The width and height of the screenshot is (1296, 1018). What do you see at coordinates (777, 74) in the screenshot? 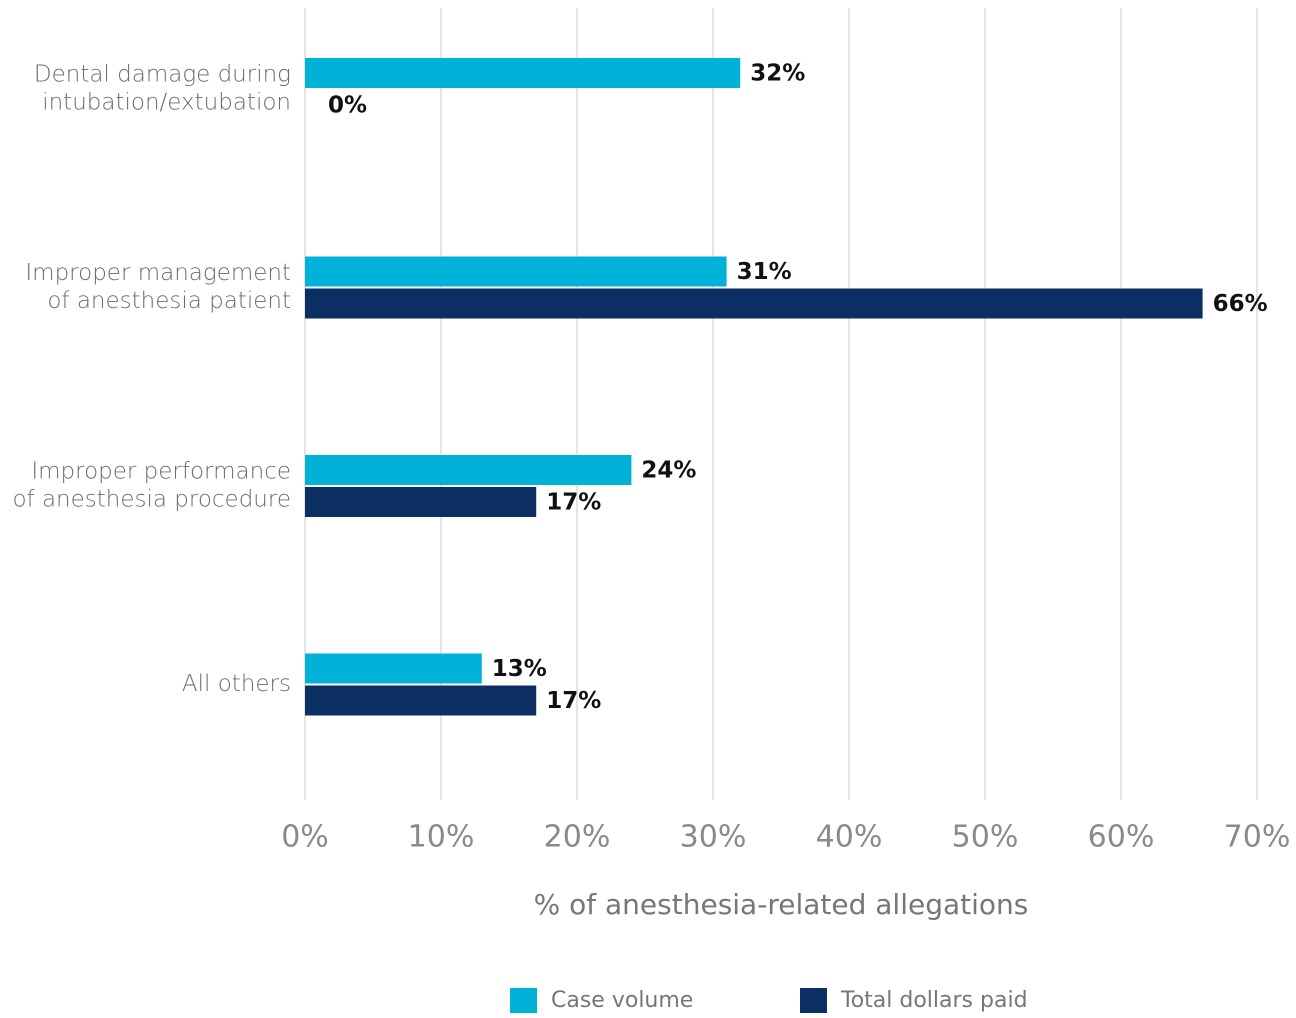
I see `value-label: 32%` at bounding box center [777, 74].